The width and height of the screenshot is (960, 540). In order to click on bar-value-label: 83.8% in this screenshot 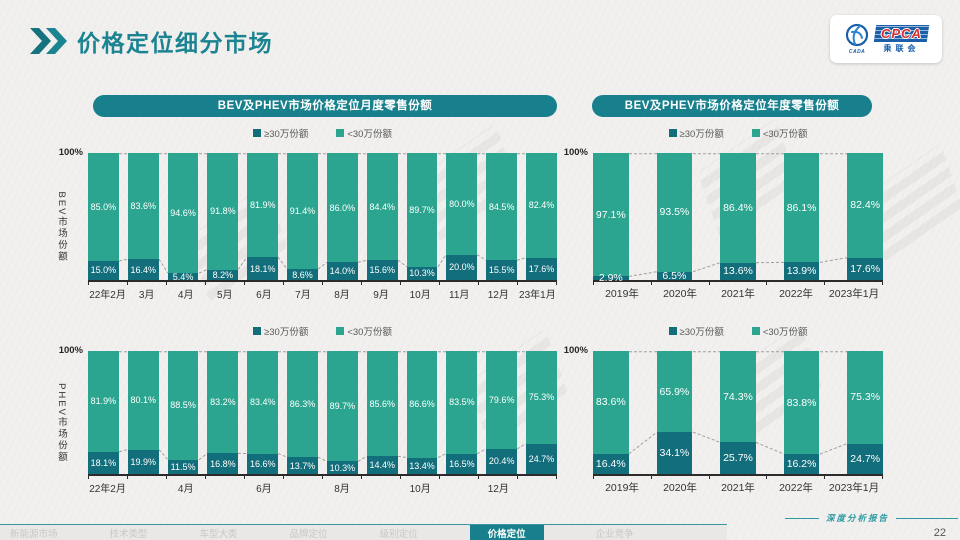, I will do `click(801, 402)`.